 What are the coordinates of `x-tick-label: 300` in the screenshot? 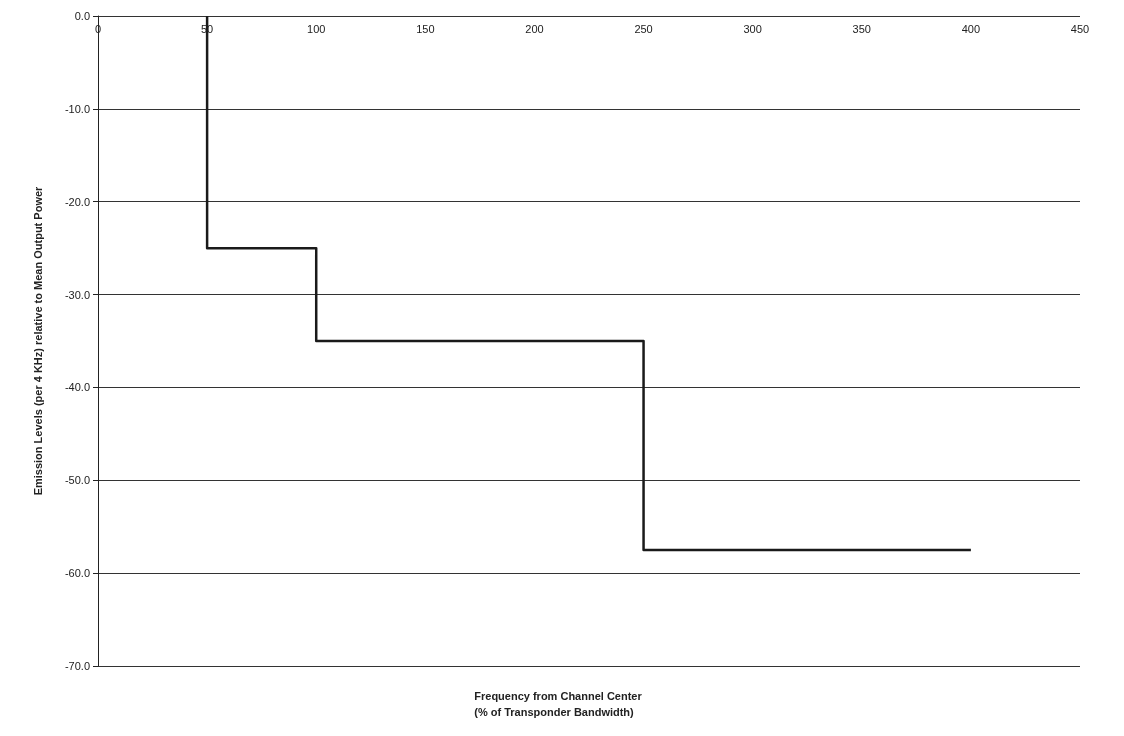 It's located at (752, 28).